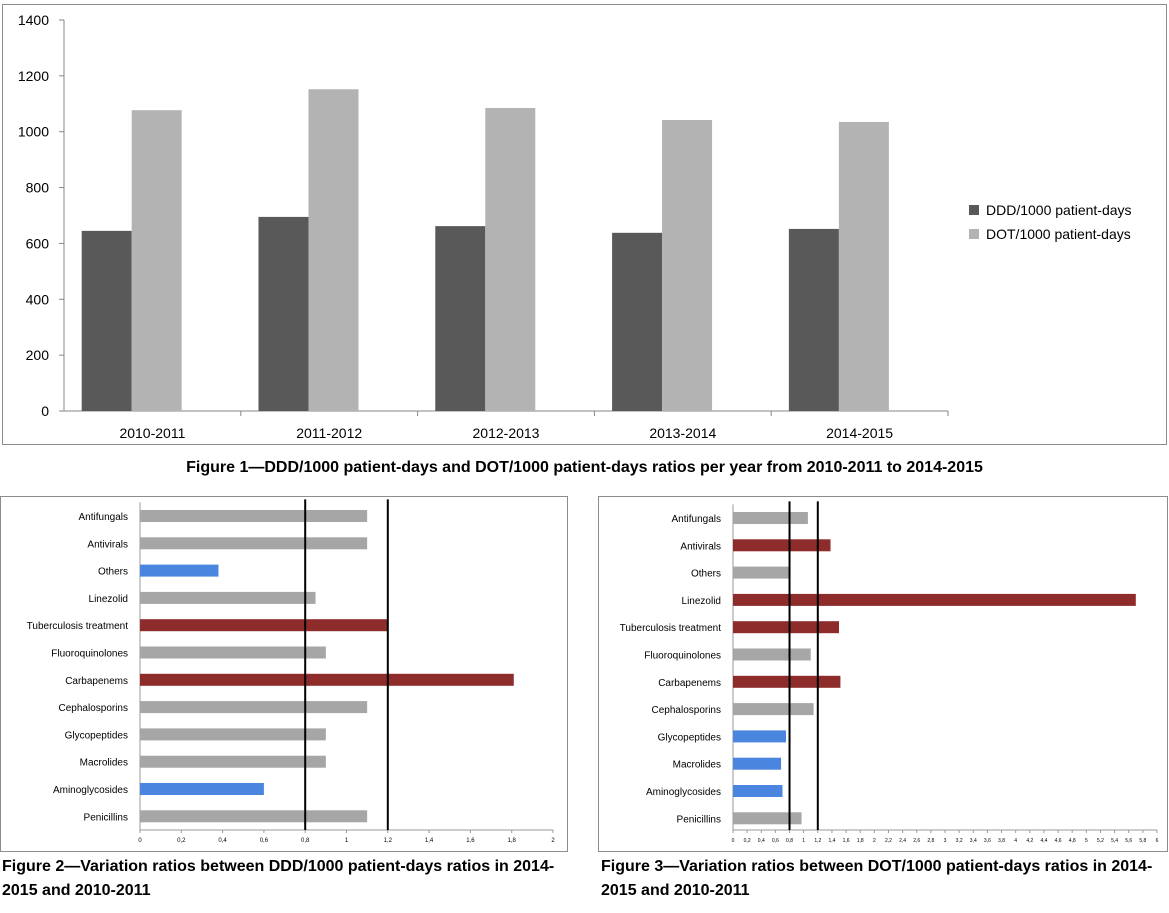 The width and height of the screenshot is (1169, 913). I want to click on fig2-category-label: Penicillins, so click(106, 817).